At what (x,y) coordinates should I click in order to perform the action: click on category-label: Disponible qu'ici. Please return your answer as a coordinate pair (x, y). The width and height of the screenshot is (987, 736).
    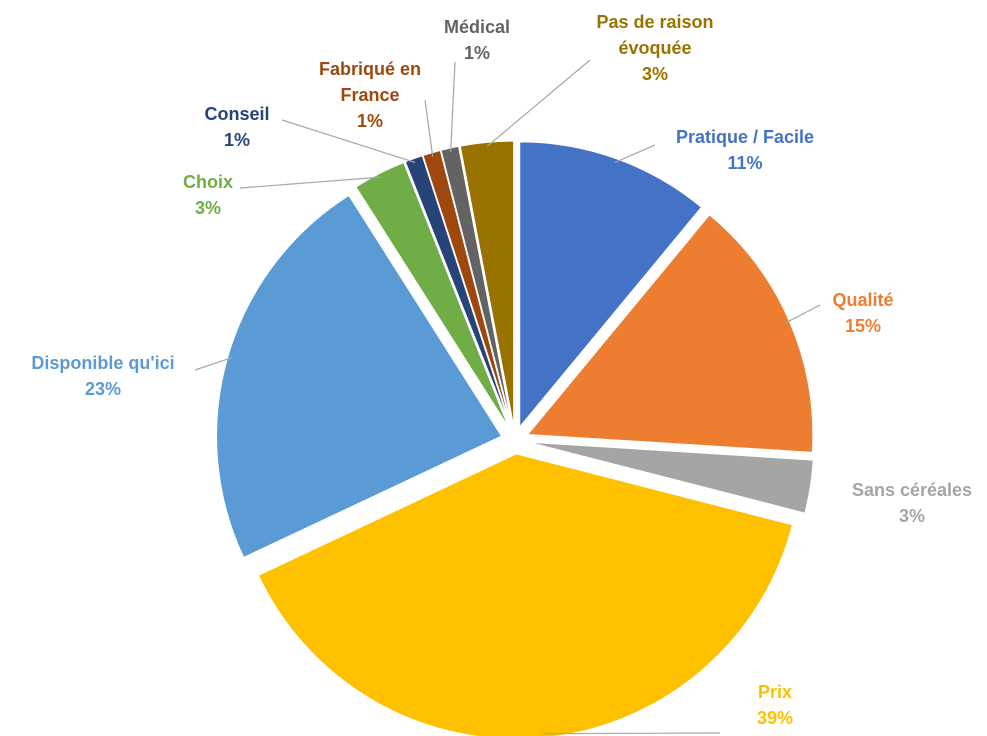
    Looking at the image, I should click on (103, 363).